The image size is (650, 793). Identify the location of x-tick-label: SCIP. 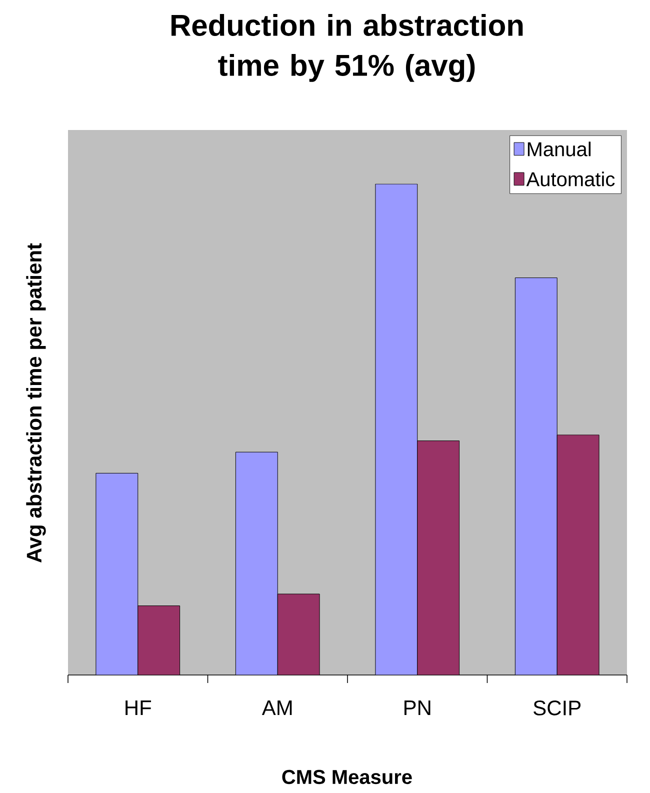
(556, 708).